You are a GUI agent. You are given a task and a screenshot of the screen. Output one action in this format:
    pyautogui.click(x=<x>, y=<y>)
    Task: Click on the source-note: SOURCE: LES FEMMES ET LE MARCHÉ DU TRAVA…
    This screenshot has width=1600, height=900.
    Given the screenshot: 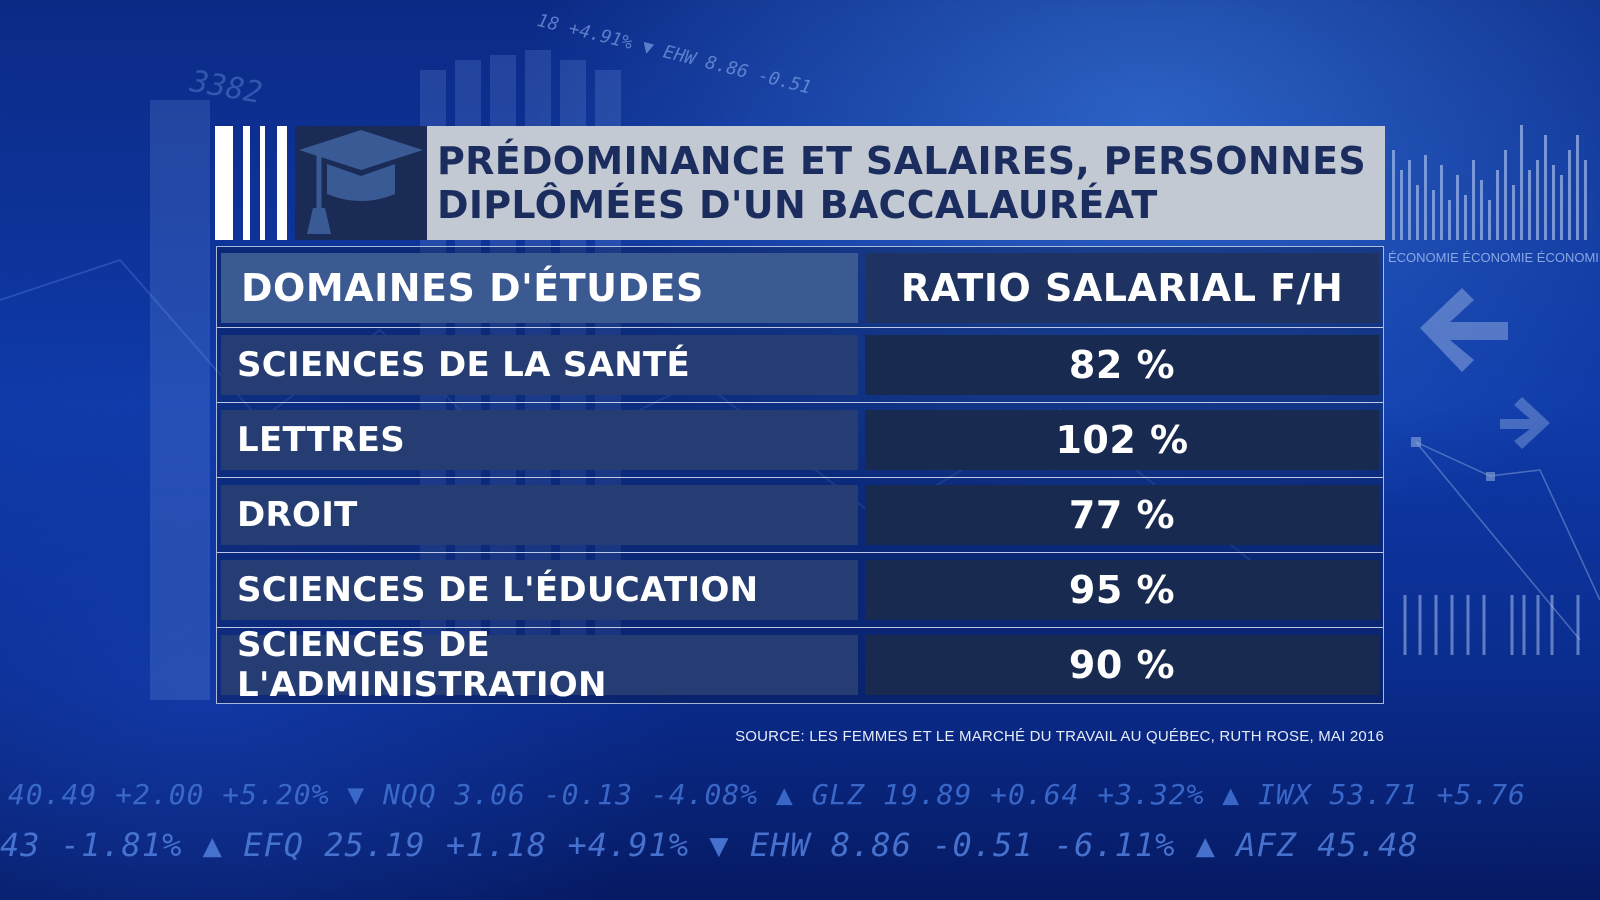 What is the action you would take?
    pyautogui.click(x=1059, y=736)
    